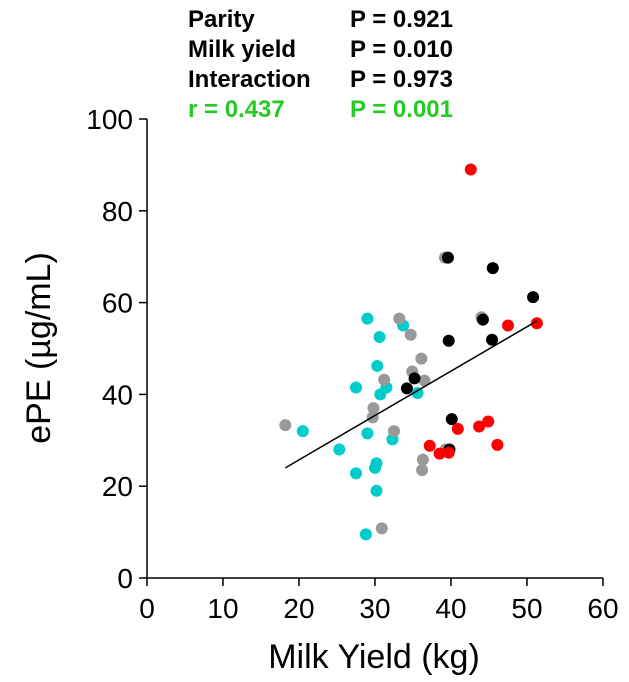  Describe the element at coordinates (450, 608) in the screenshot. I see `x-tick-label: 40` at that location.